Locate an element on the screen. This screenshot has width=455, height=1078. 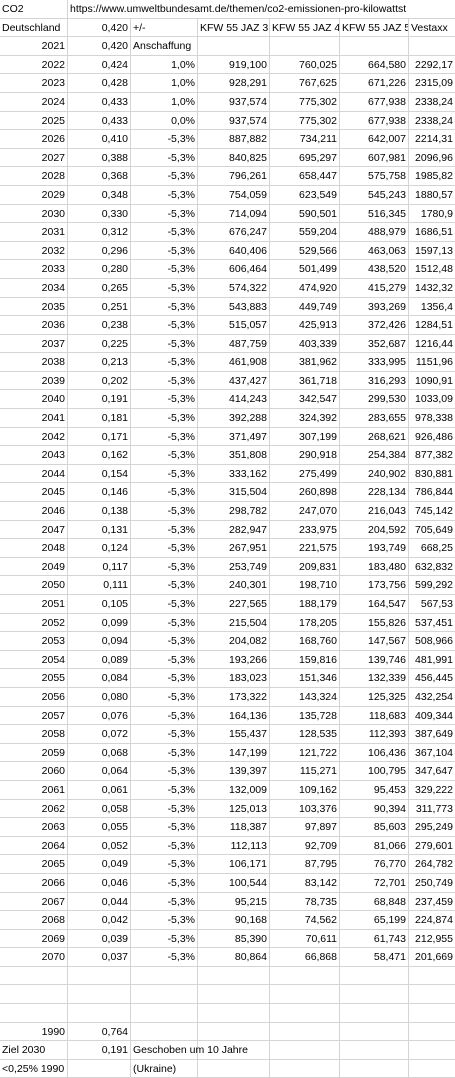
cell-co2-factor: 0,111 is located at coordinates (99, 585).